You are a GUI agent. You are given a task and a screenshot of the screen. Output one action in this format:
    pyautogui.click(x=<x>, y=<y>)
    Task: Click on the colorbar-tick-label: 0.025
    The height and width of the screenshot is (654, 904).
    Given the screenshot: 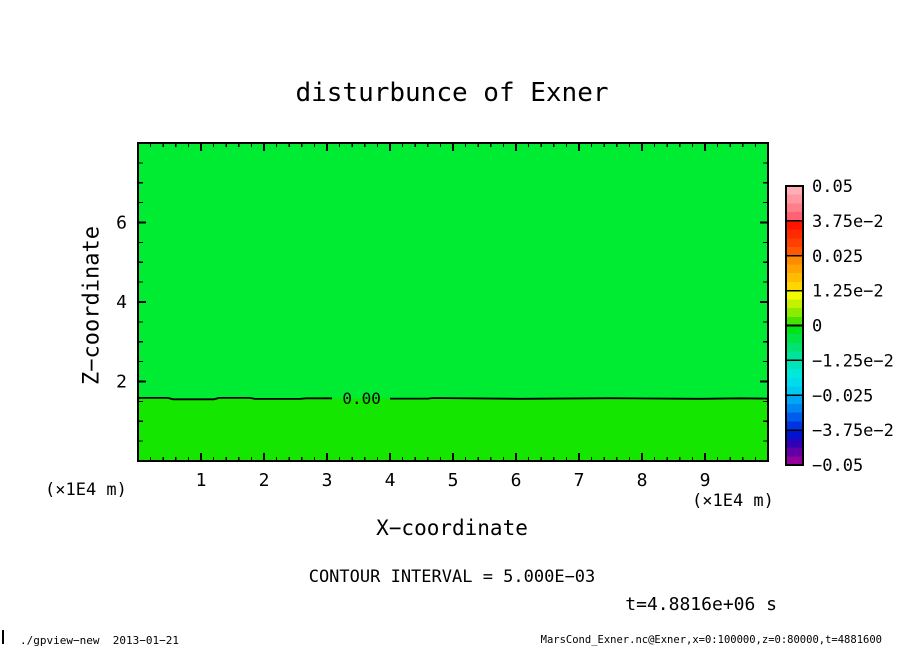 What is the action you would take?
    pyautogui.click(x=837, y=257)
    